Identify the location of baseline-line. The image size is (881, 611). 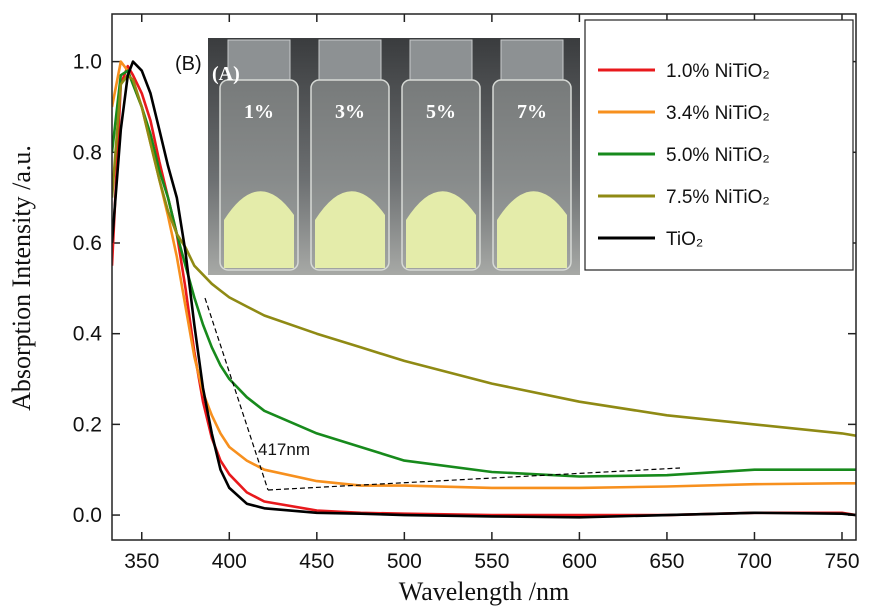
(474, 479).